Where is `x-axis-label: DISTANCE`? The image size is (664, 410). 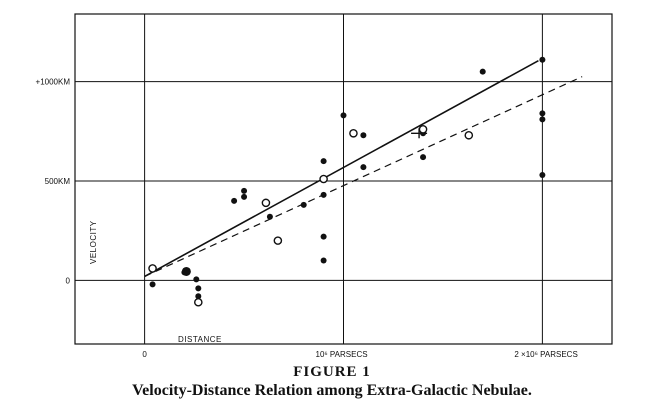
x-axis-label: DISTANCE is located at coordinates (200, 339).